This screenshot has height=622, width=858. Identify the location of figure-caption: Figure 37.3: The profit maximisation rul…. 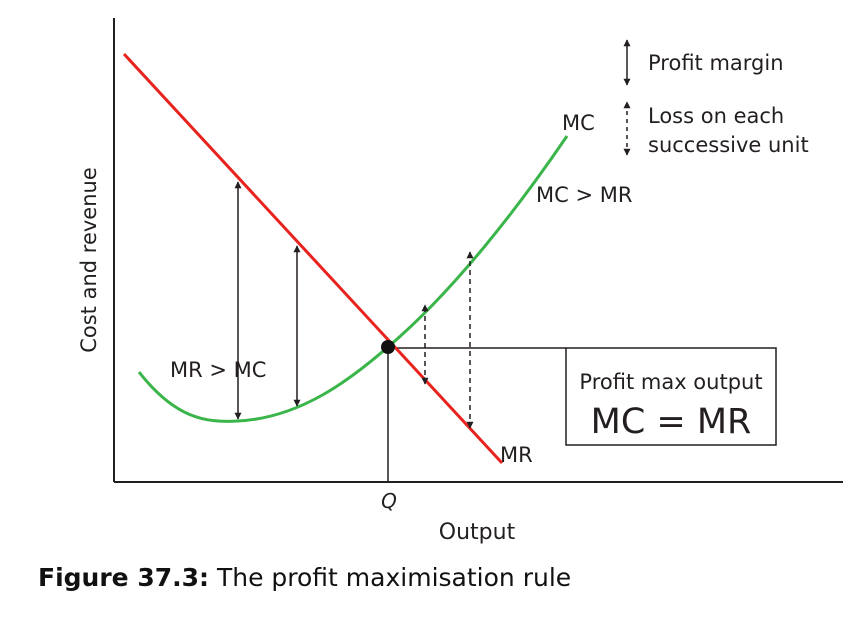
(304, 577).